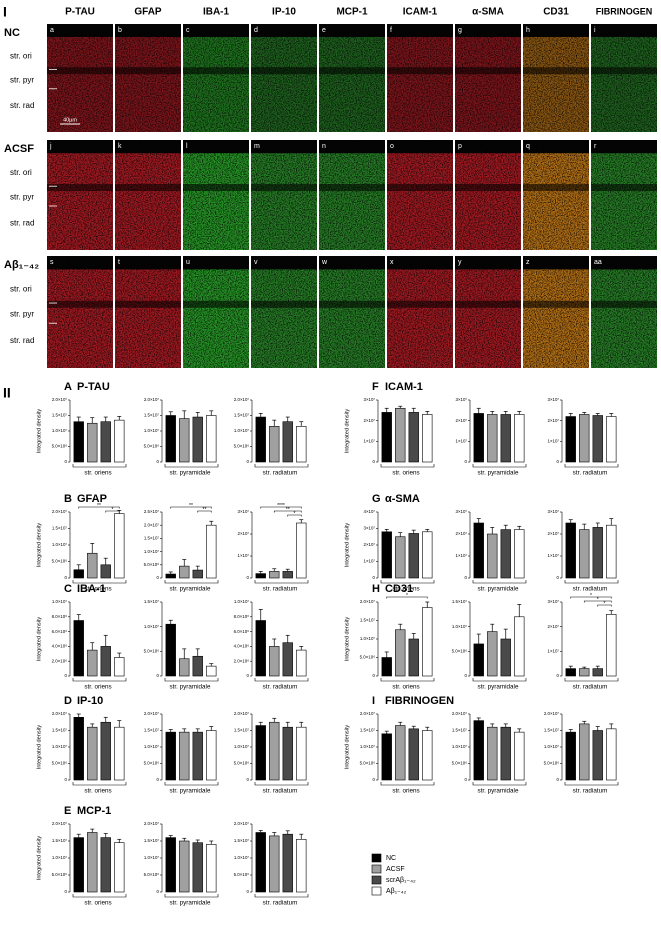  What do you see at coordinates (376, 499) in the screenshot?
I see `panel-letter: G` at bounding box center [376, 499].